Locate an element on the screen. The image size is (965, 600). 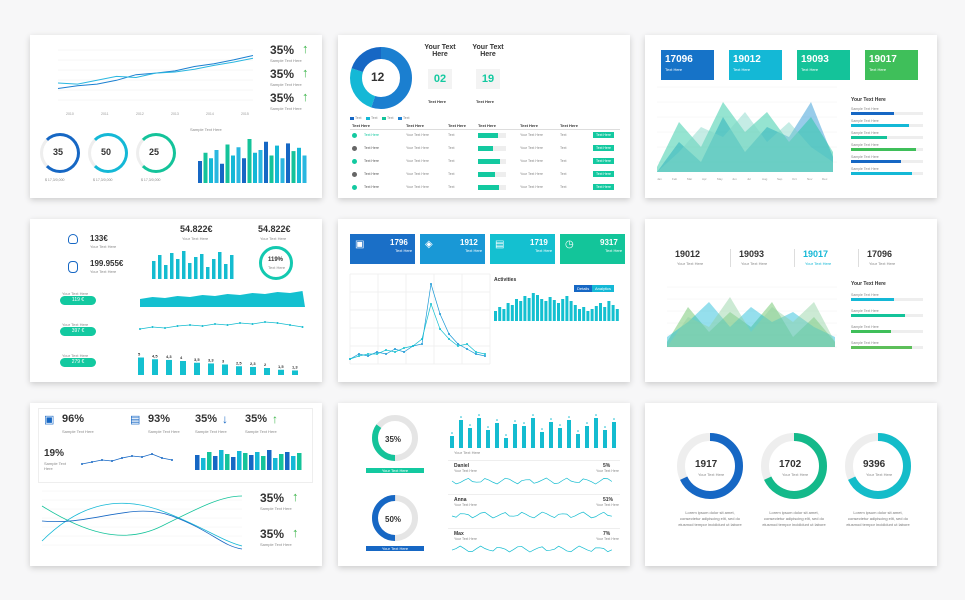
percent-label: Sample Text Here is located at coordinates (286, 84).